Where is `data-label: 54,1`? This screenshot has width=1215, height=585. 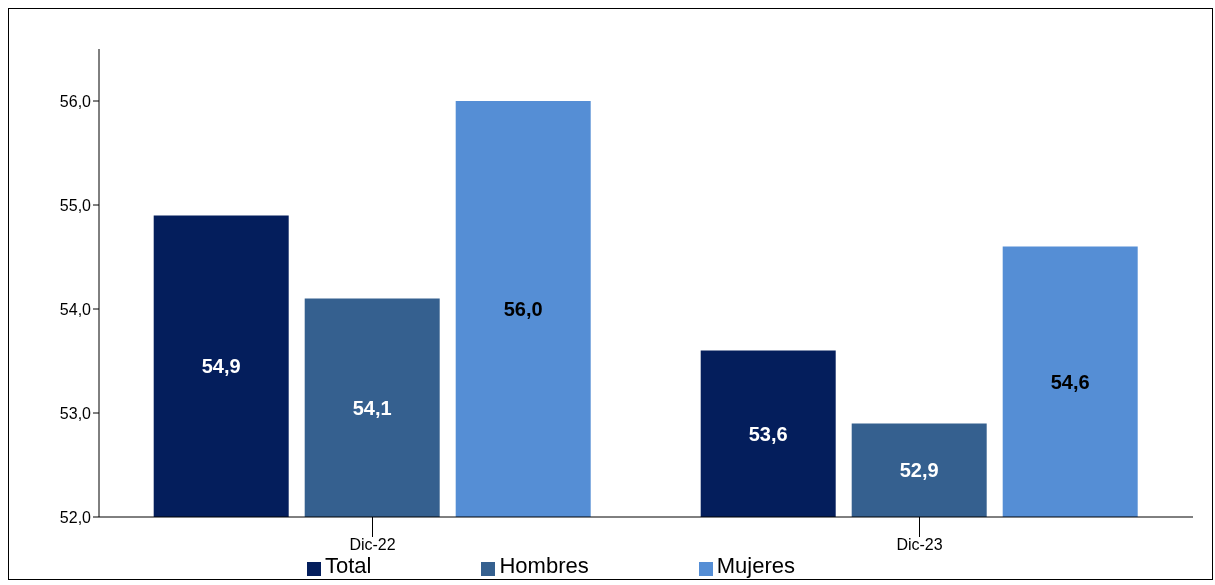 data-label: 54,1 is located at coordinates (372, 407).